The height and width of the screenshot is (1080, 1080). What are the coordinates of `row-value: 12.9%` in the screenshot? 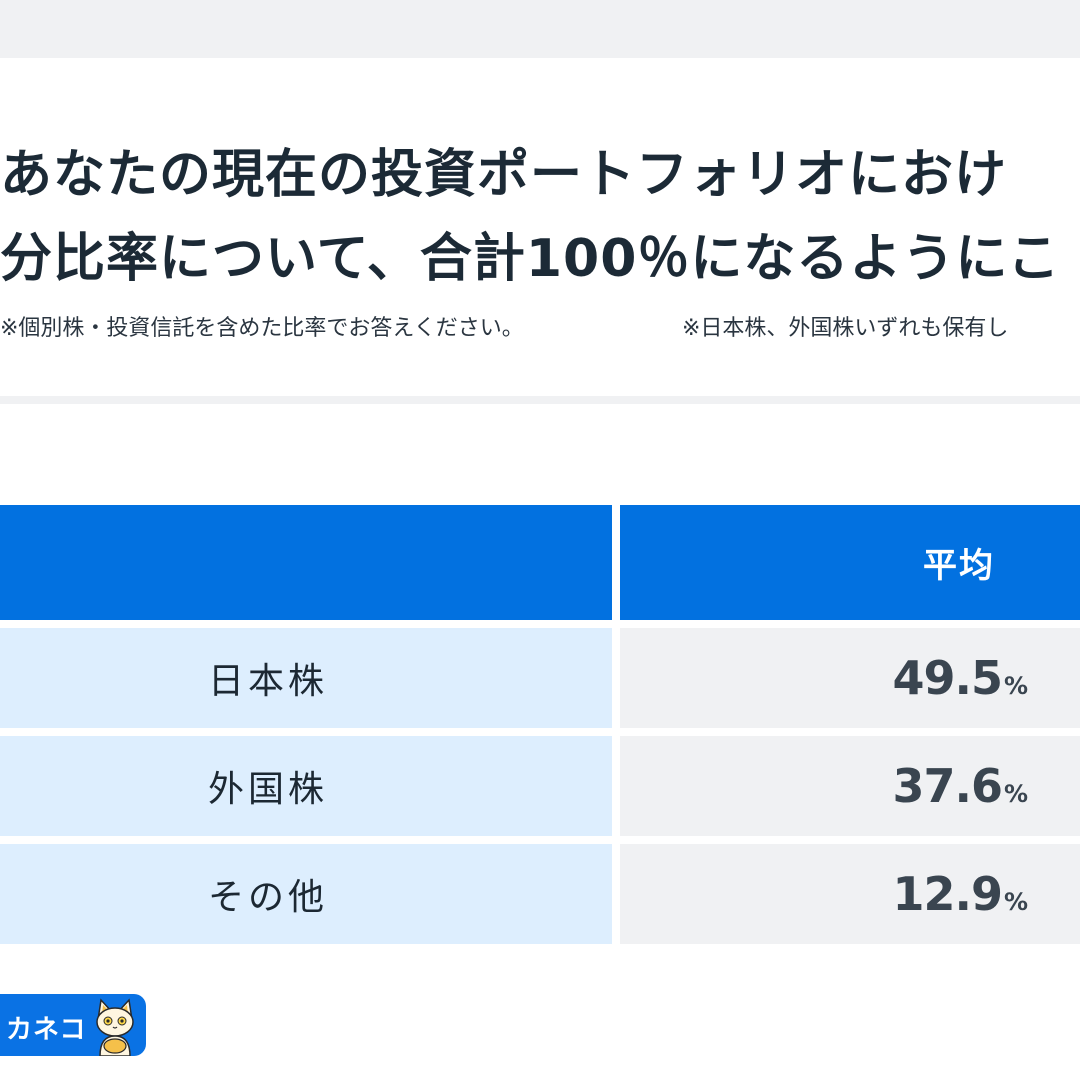 It's located at (960, 894).